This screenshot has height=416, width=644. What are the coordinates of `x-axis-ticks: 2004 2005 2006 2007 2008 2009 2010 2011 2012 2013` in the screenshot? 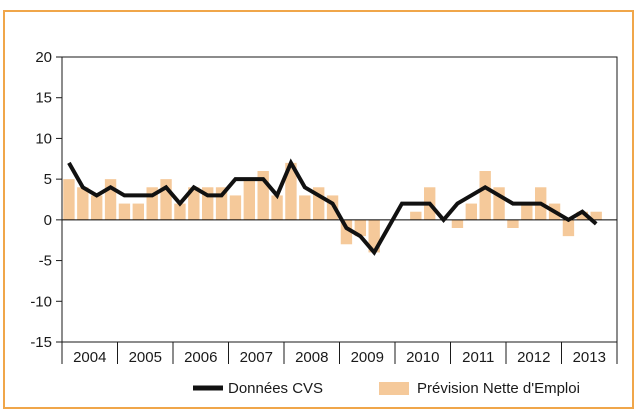 It's located at (339, 354).